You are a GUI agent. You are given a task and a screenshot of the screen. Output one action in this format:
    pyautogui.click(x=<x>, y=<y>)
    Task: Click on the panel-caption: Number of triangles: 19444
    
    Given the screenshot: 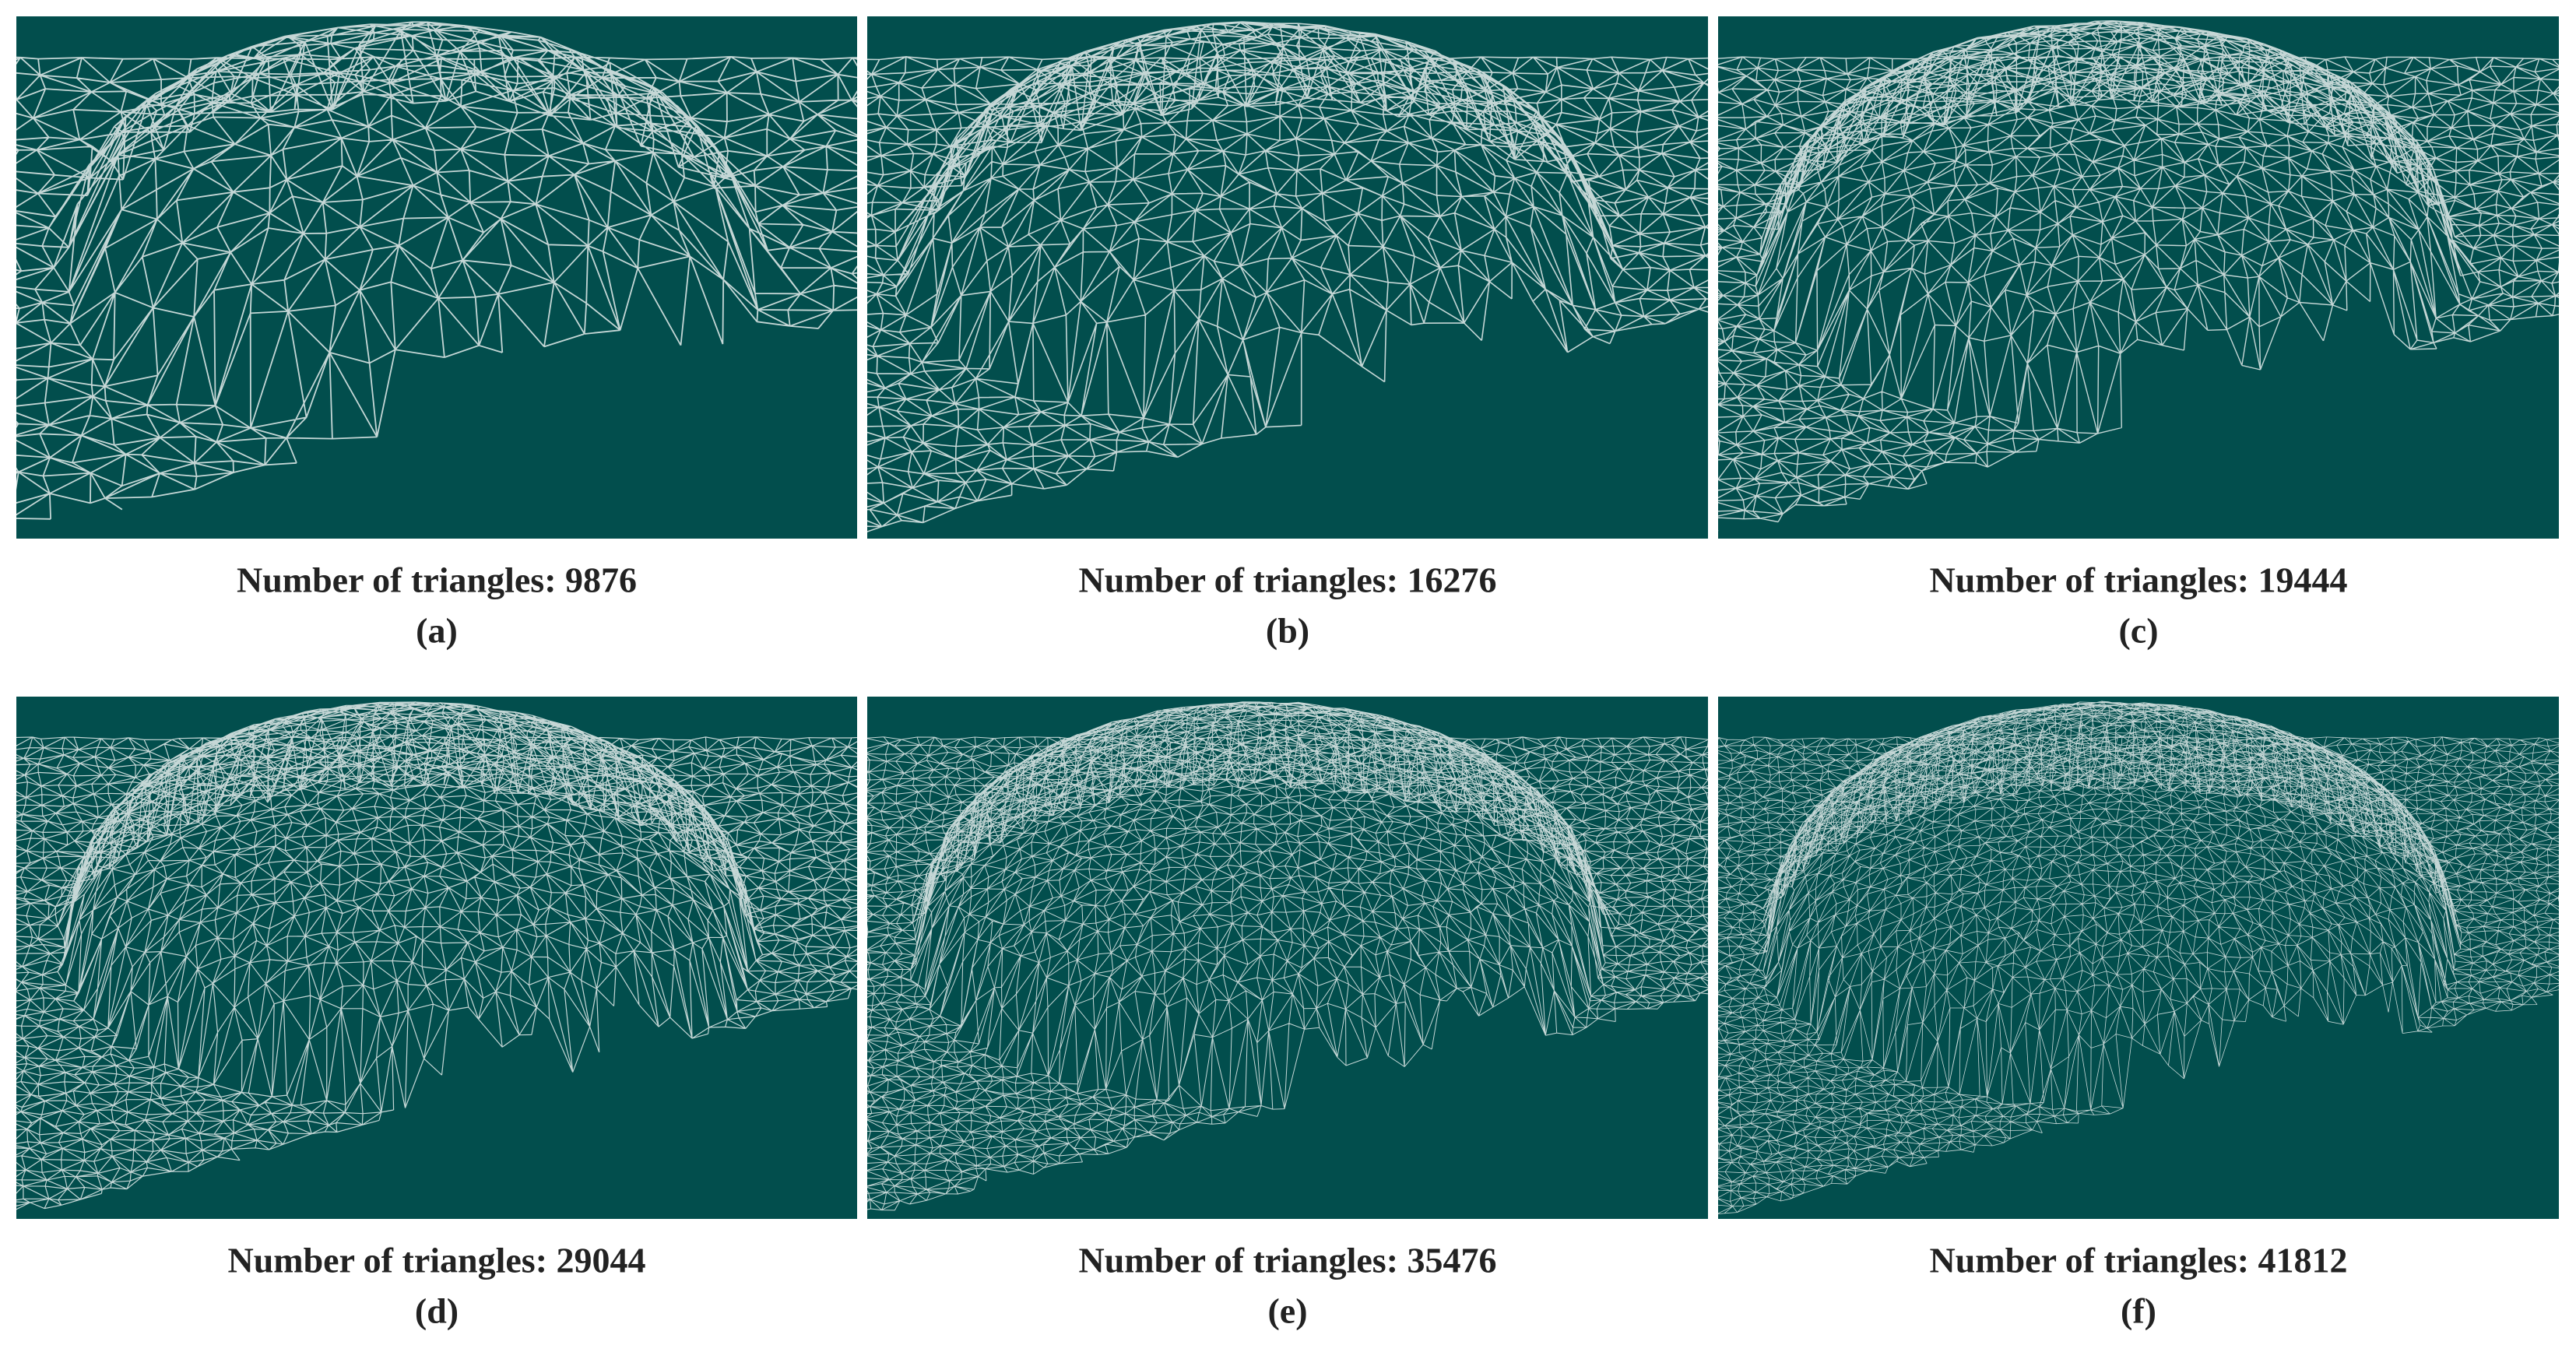 What is the action you would take?
    pyautogui.click(x=2138, y=580)
    